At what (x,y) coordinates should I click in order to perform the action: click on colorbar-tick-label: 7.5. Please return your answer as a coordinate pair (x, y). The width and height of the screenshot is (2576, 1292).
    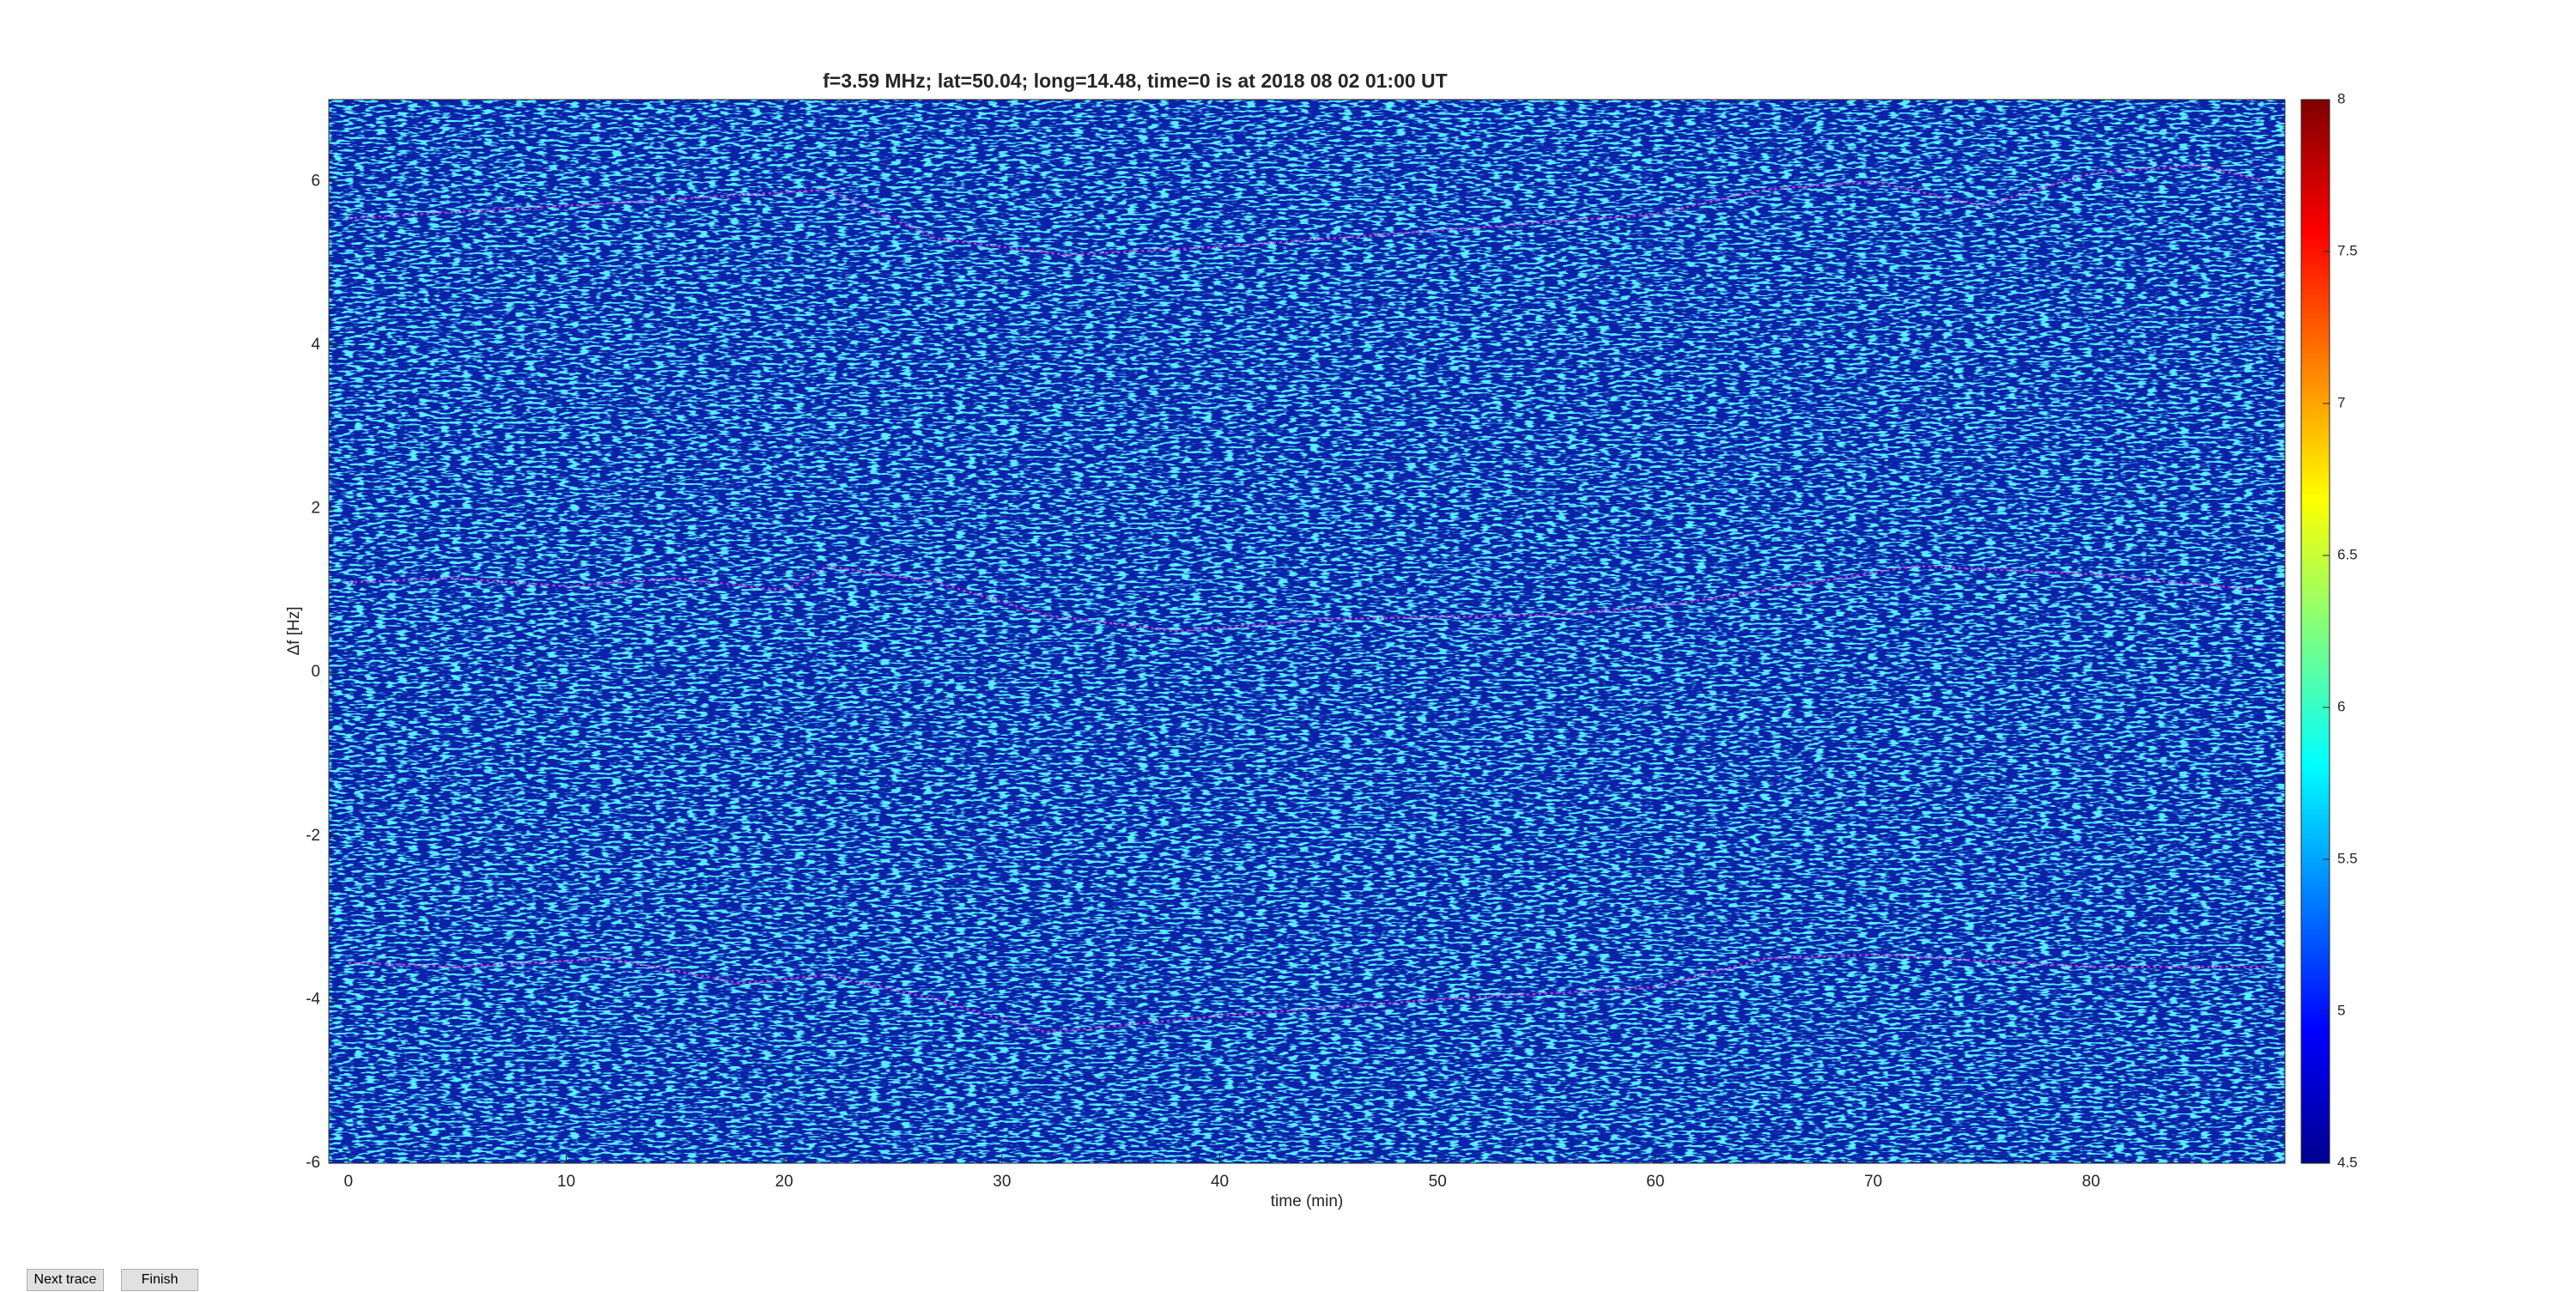
    Looking at the image, I should click on (2347, 250).